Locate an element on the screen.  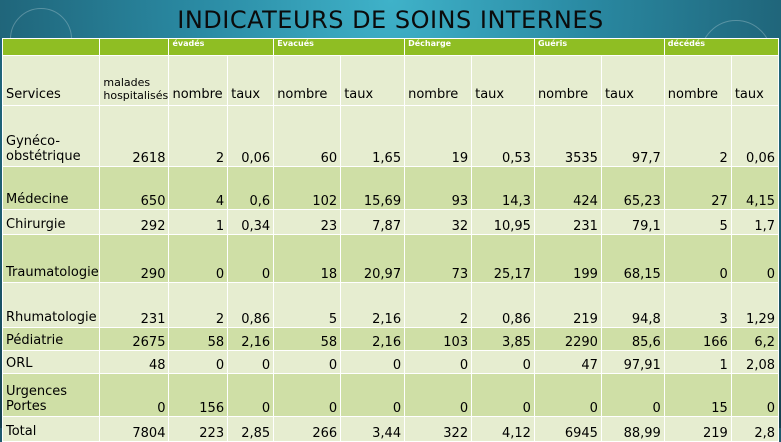
table-cell: 223 is located at coordinates (198, 429).